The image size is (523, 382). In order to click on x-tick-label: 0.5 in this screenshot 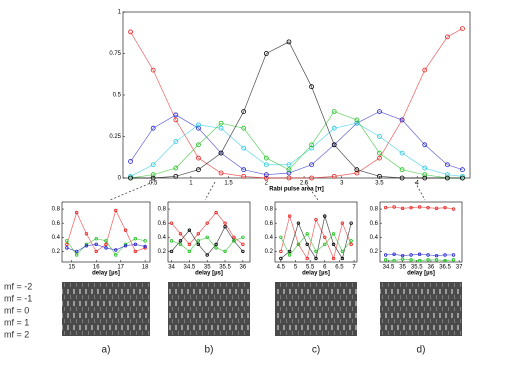, I will do `click(153, 184)`.